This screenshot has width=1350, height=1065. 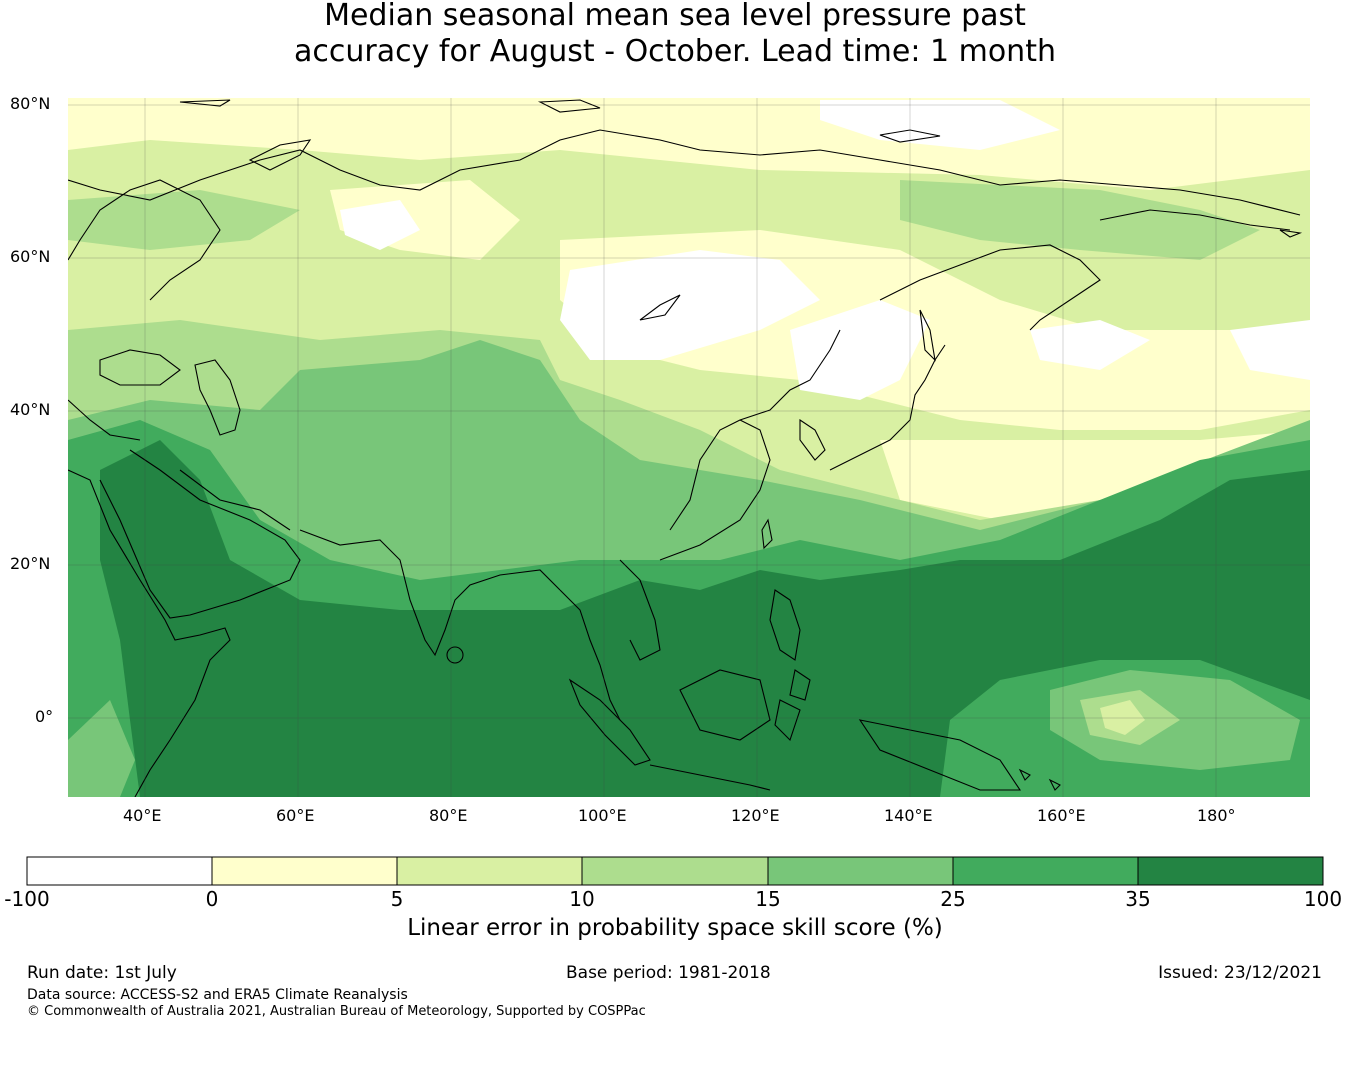 I want to click on colorbar-tick: 0, so click(x=212, y=899).